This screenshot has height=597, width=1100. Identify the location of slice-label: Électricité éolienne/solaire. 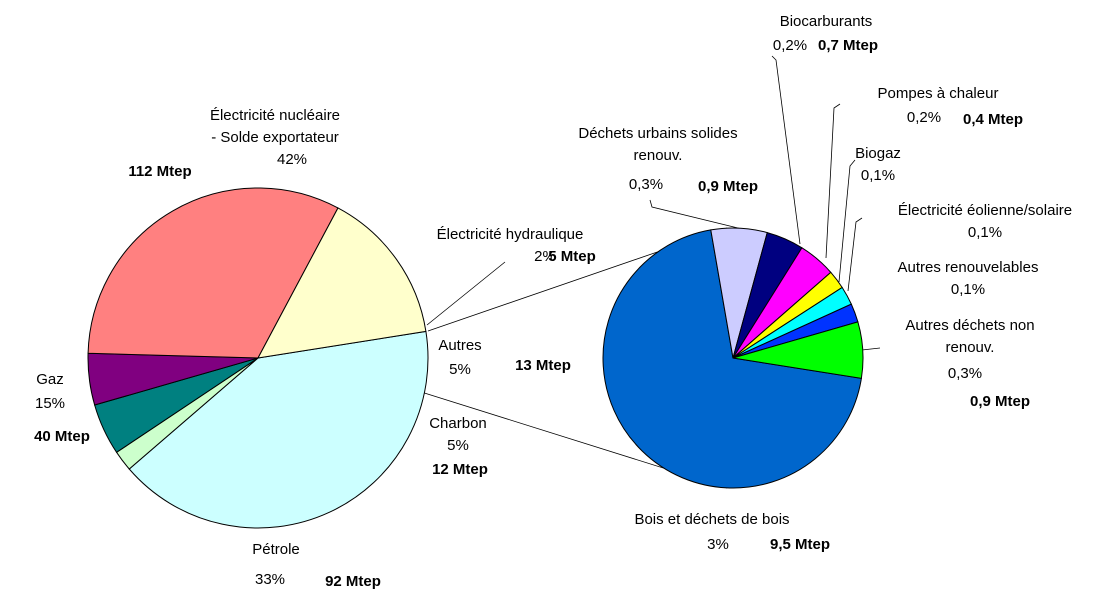
(985, 210).